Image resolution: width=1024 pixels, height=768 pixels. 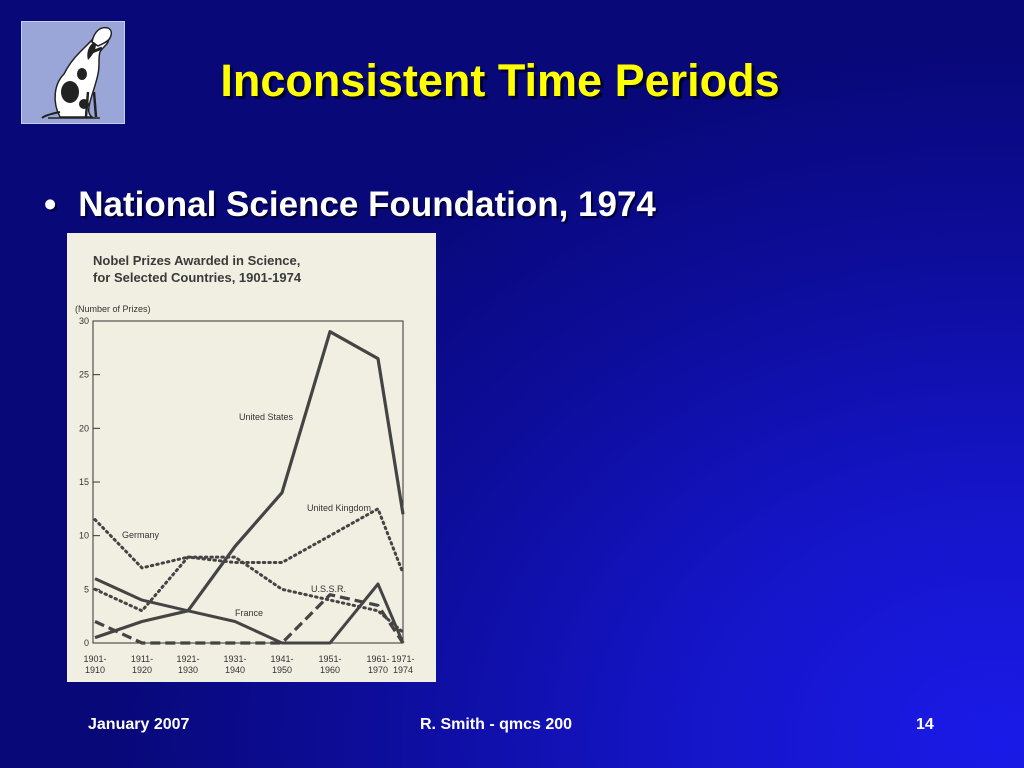 What do you see at coordinates (249, 485) in the screenshot?
I see `series-line-united-states` at bounding box center [249, 485].